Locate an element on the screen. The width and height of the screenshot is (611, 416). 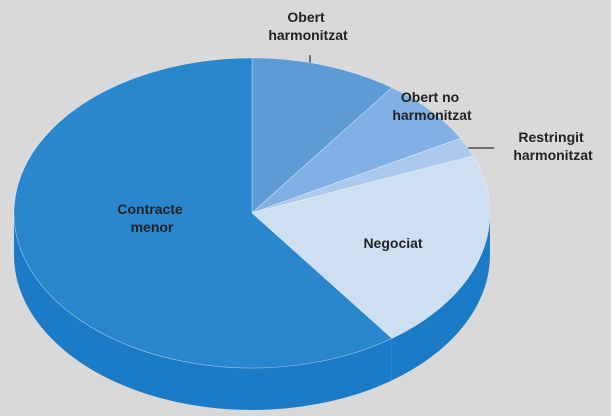
slice-side is located at coordinates (440, 297).